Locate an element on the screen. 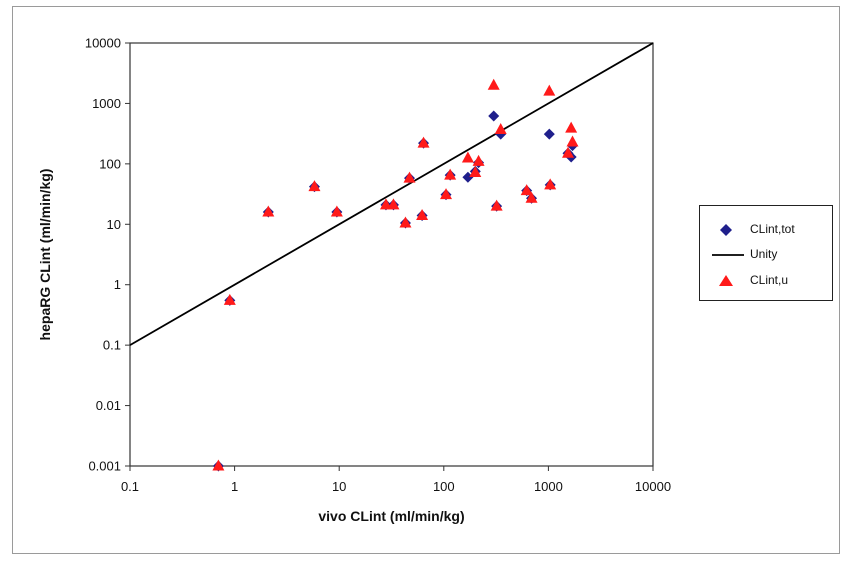  legend-label-unity: Unity is located at coordinates (764, 254).